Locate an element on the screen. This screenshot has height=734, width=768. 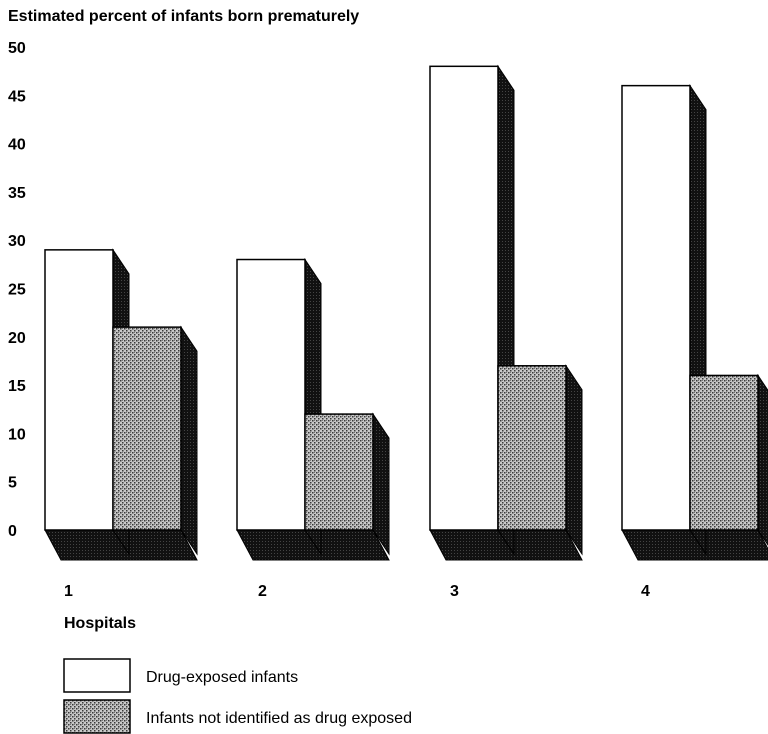
y-tick-label: 45 is located at coordinates (17, 96).